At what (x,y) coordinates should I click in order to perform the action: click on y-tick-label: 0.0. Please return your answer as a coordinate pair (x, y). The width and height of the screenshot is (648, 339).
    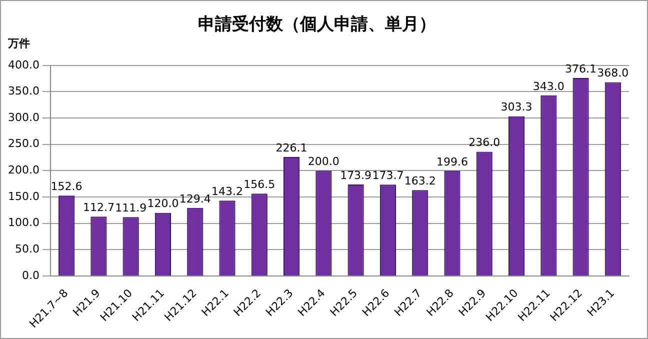
    Looking at the image, I should click on (31, 275).